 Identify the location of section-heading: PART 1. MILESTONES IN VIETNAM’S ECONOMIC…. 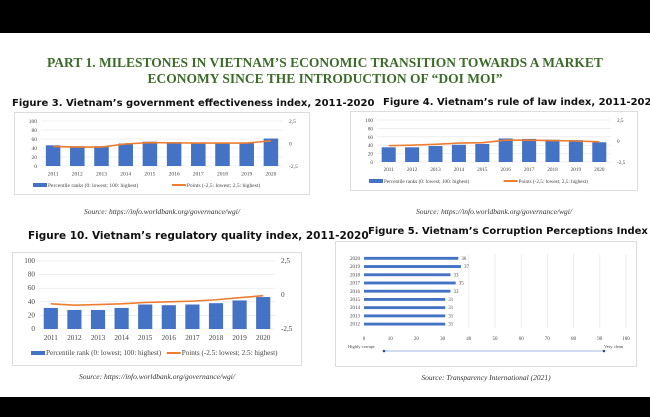
(325, 70).